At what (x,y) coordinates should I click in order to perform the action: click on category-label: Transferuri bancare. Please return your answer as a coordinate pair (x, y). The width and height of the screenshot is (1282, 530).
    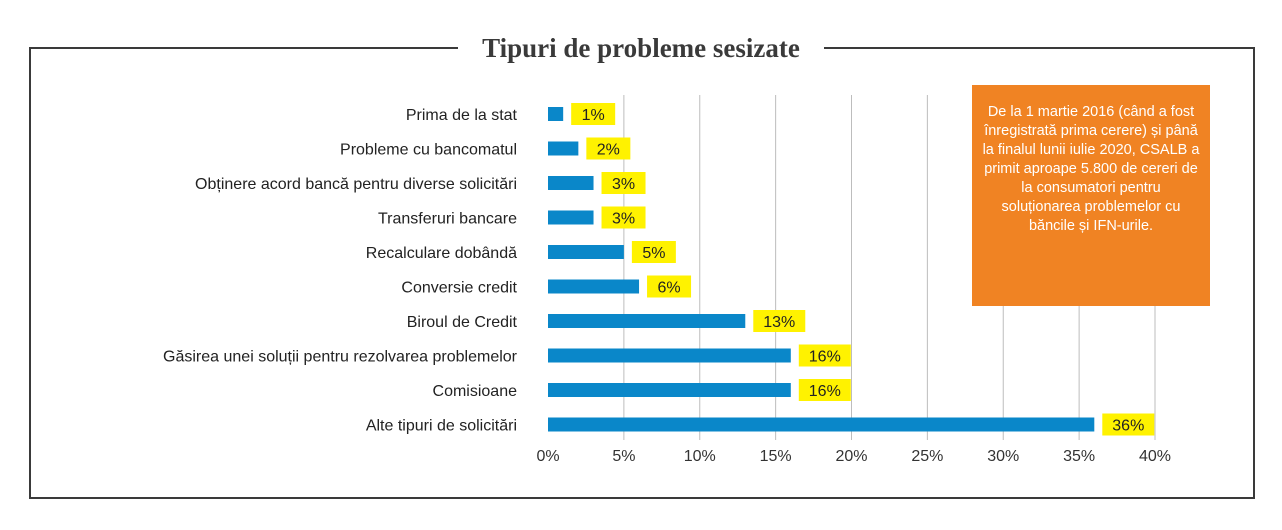
    Looking at the image, I should click on (447, 219).